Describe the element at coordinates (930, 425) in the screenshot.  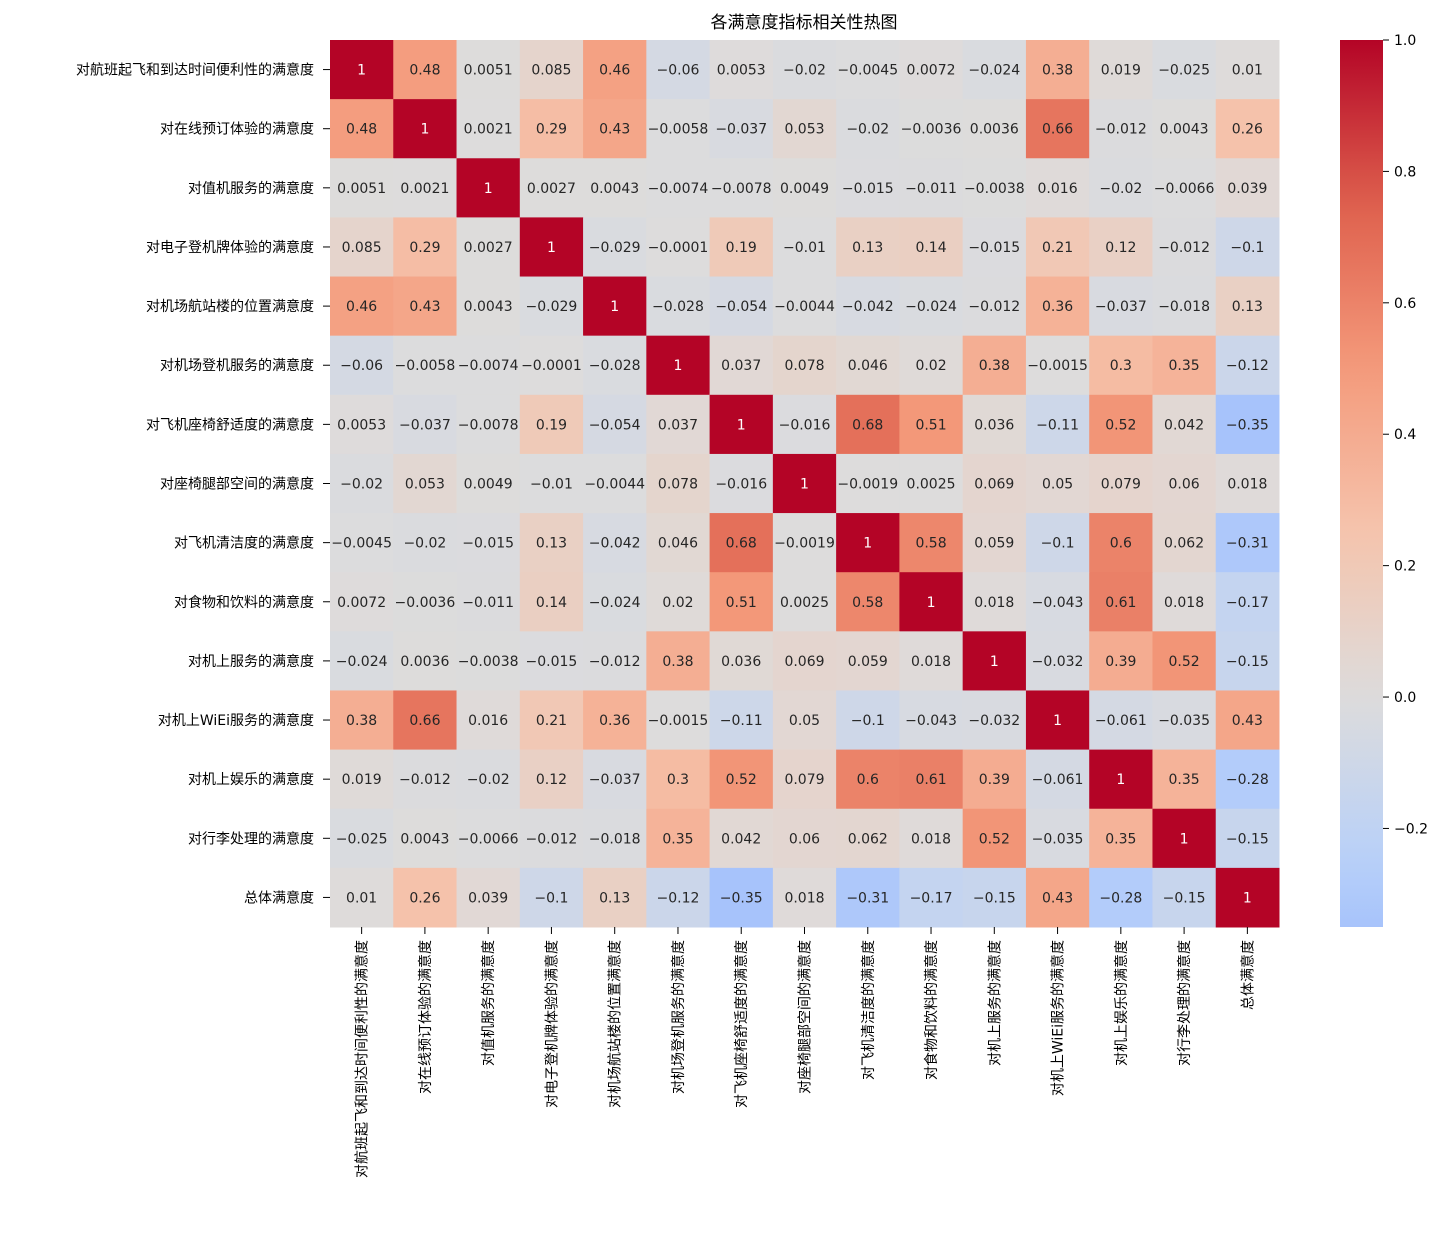
I see `cell-annotation: 0.51` at that location.